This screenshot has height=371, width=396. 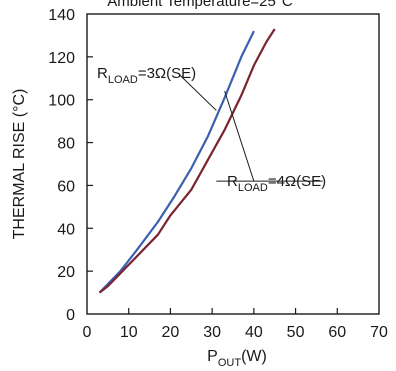 What do you see at coordinates (61, 101) in the screenshot?
I see `y-tick-label: 100` at bounding box center [61, 101].